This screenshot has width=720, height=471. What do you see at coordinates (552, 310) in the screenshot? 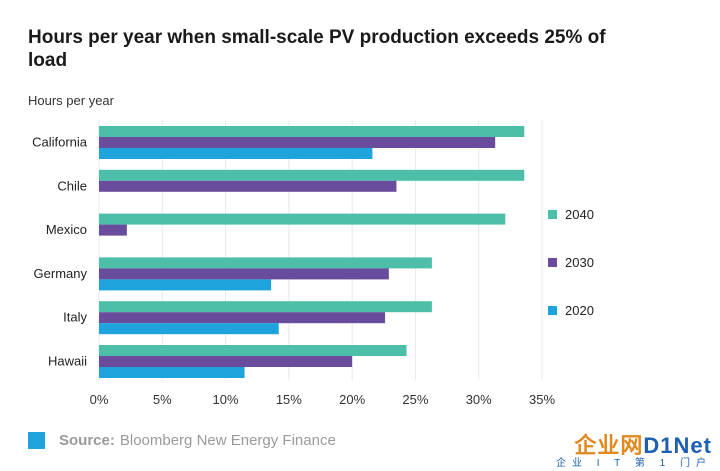
I see `legend-swatch-2020` at bounding box center [552, 310].